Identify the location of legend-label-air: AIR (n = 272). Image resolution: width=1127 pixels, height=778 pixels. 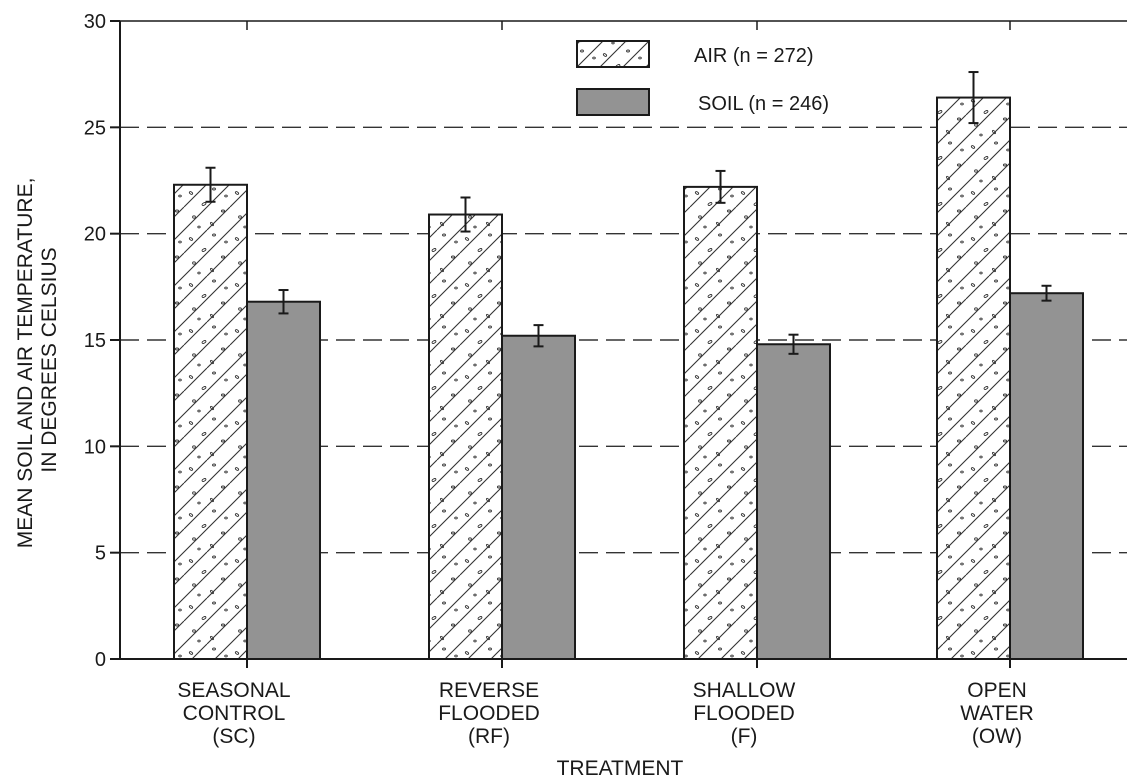
(754, 56).